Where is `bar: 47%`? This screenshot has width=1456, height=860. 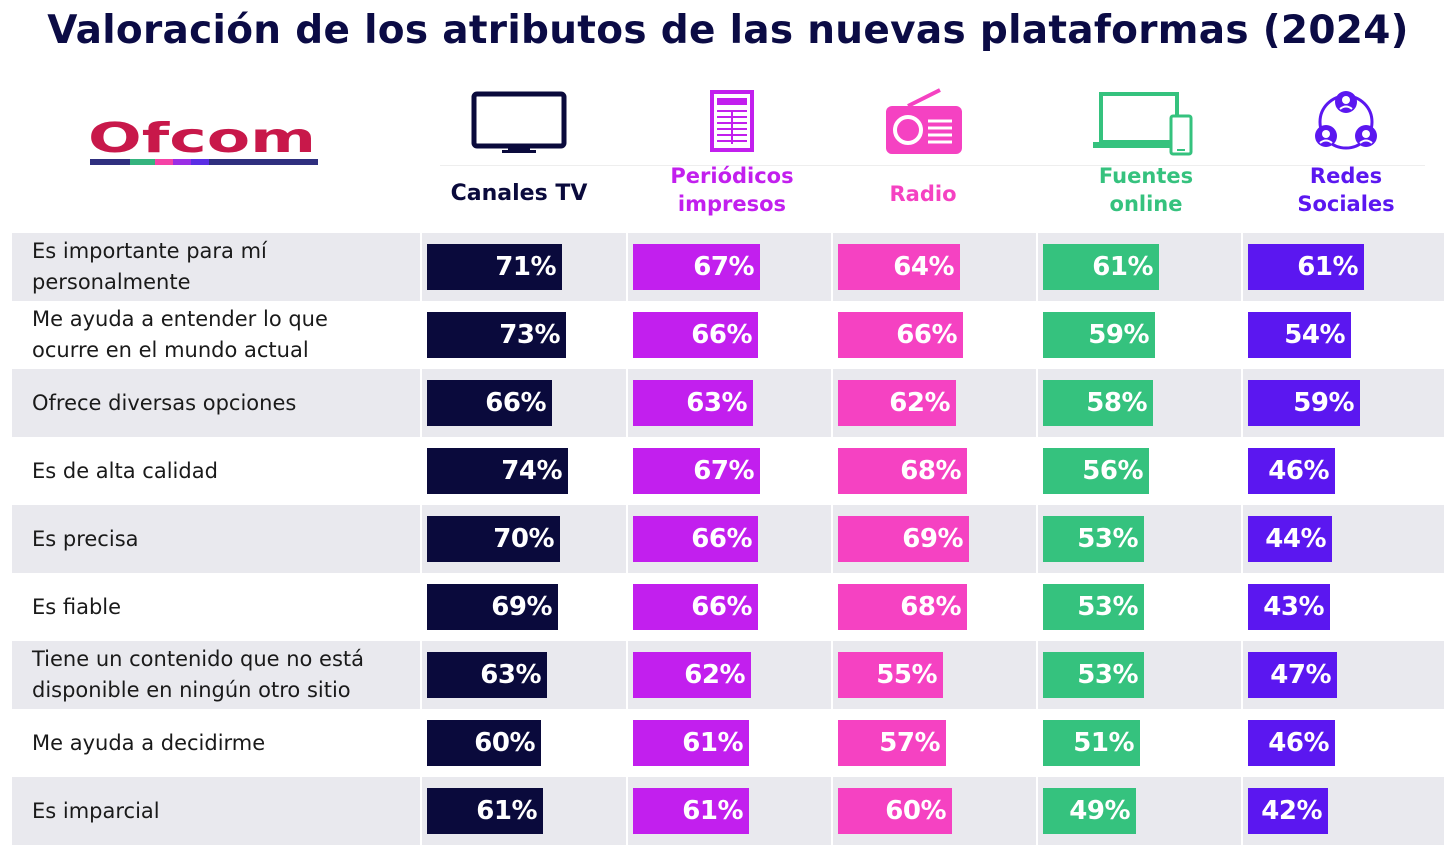
bar: 47% is located at coordinates (1292, 675).